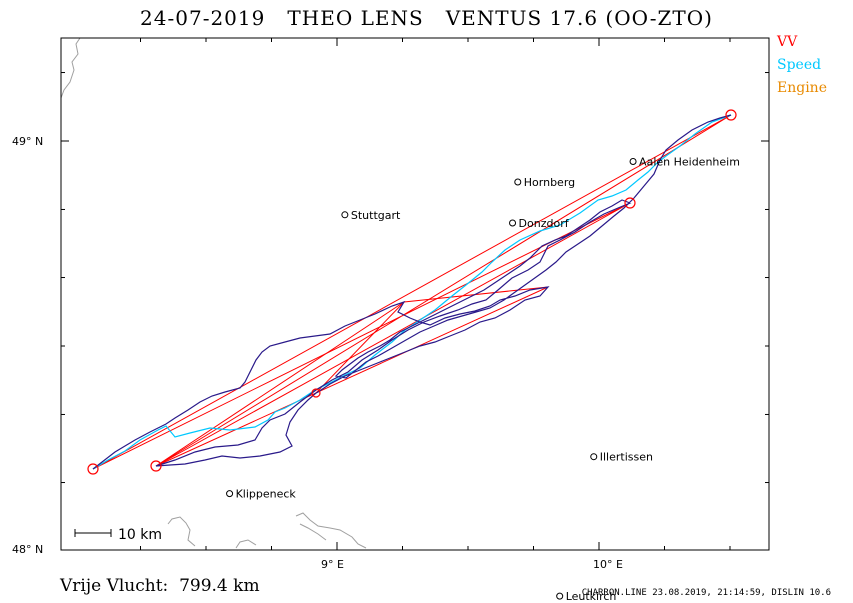 This screenshot has height=603, width=853. Describe the element at coordinates (160, 586) in the screenshot. I see `distance-label: Vrije Vlucht: 799.4 km` at that location.